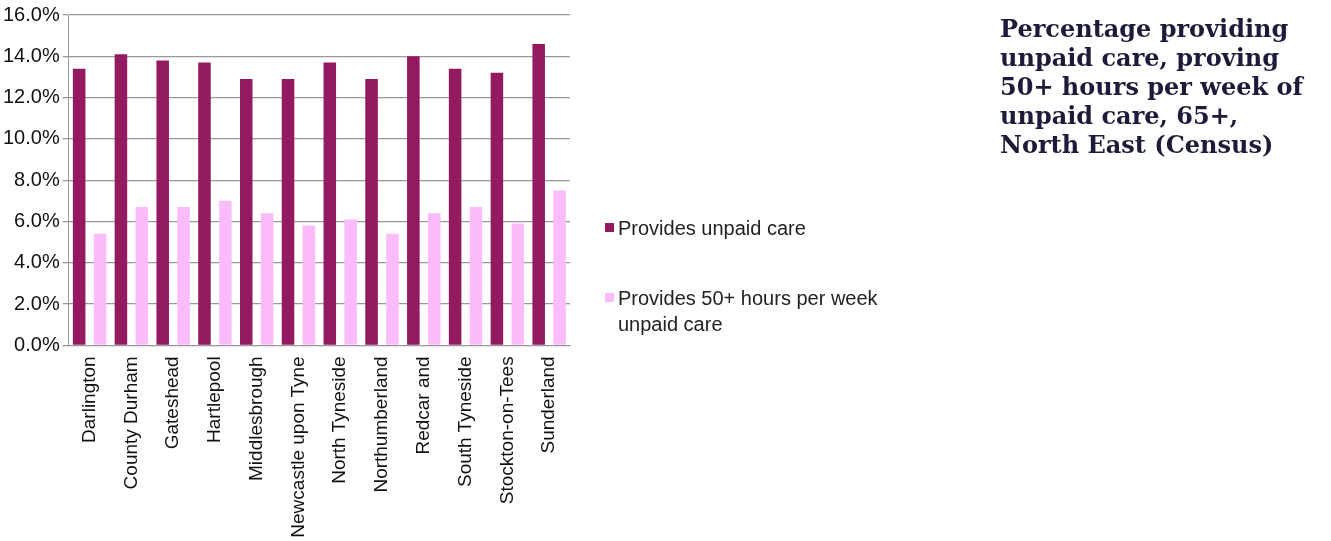 This screenshot has height=541, width=1331. What do you see at coordinates (255, 418) in the screenshot?
I see `x-tick-label: Middlesbrough` at bounding box center [255, 418].